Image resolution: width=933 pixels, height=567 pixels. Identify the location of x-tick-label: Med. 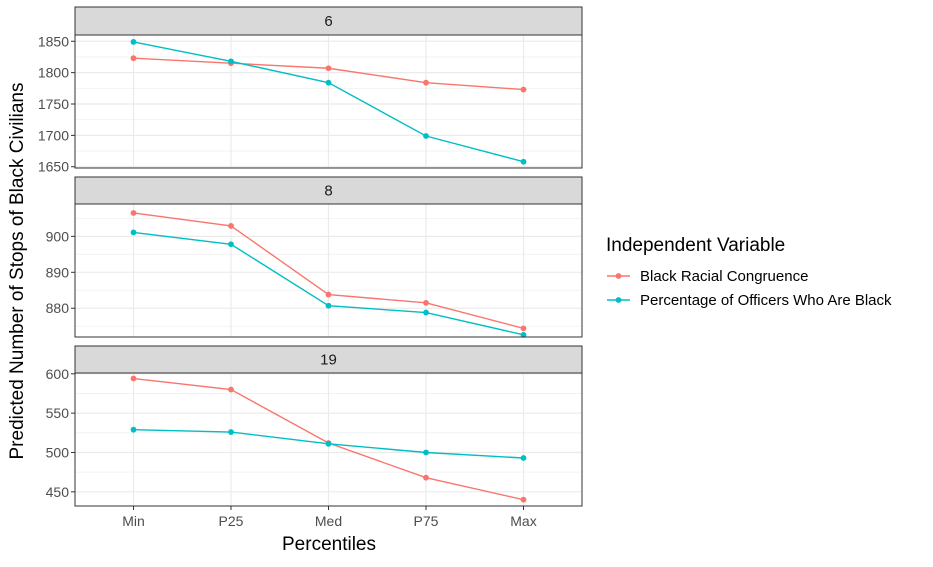
(328, 521).